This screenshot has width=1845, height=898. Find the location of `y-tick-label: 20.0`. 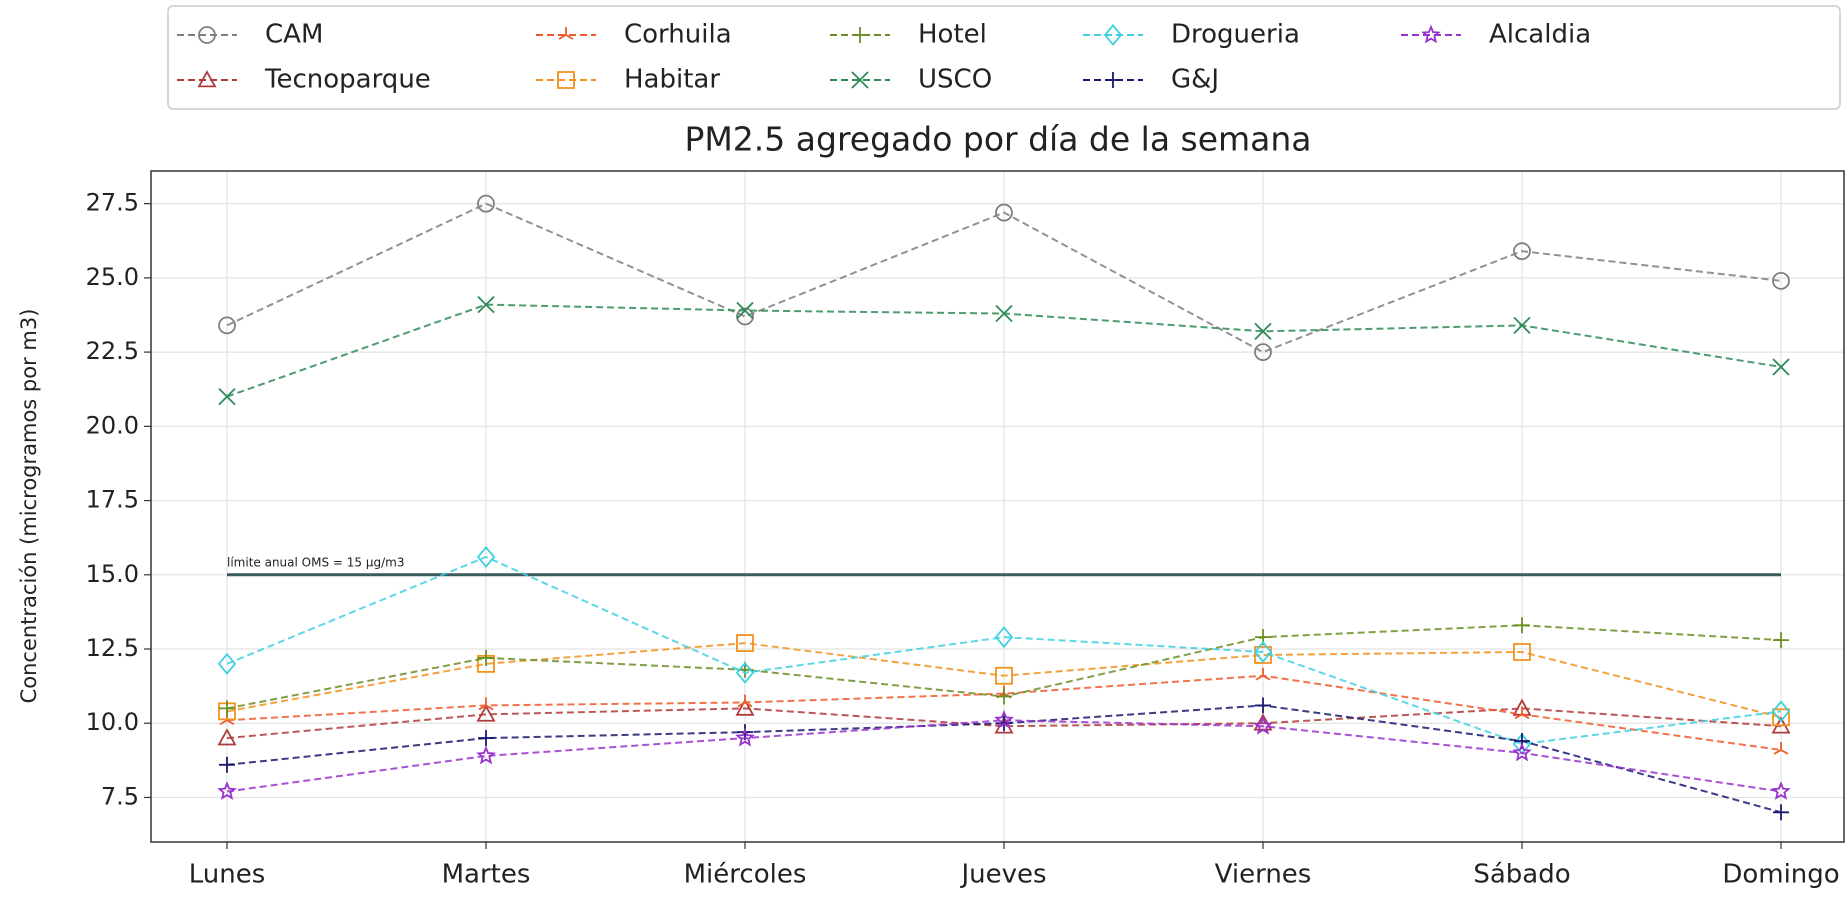

y-tick-label: 20.0 is located at coordinates (112, 425).